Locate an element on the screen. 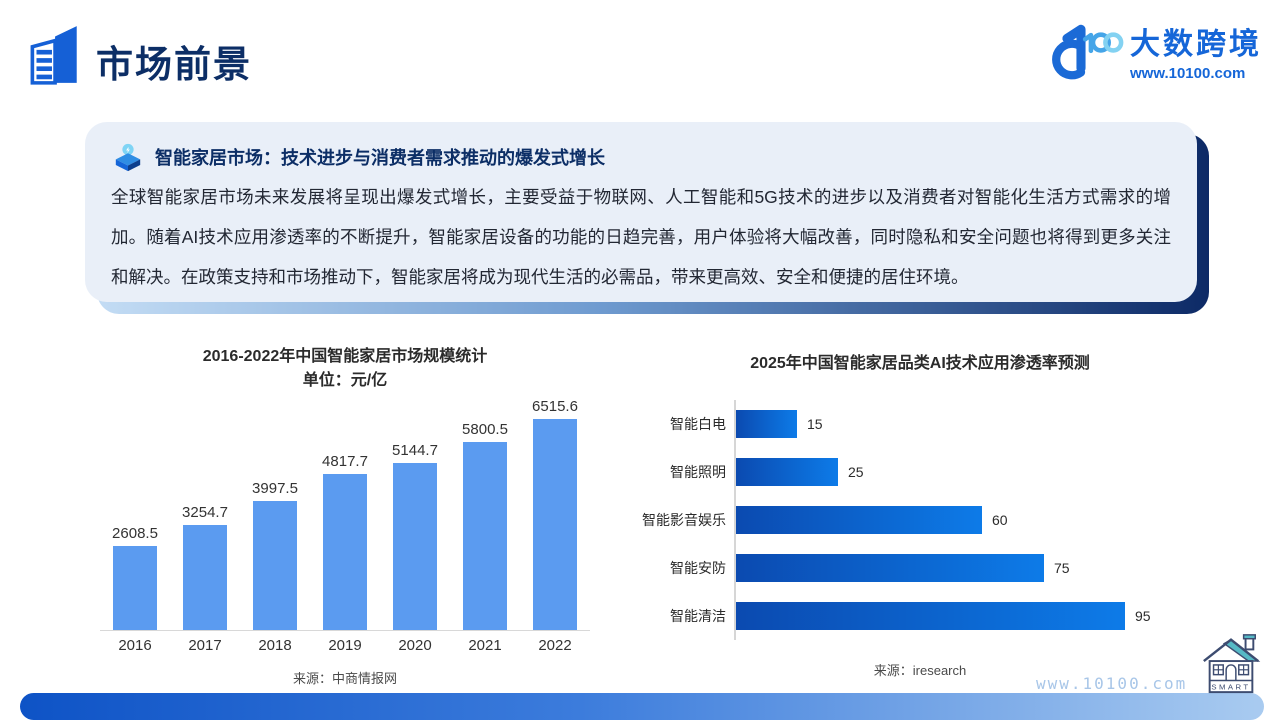  bottom-accent-bar is located at coordinates (642, 706).